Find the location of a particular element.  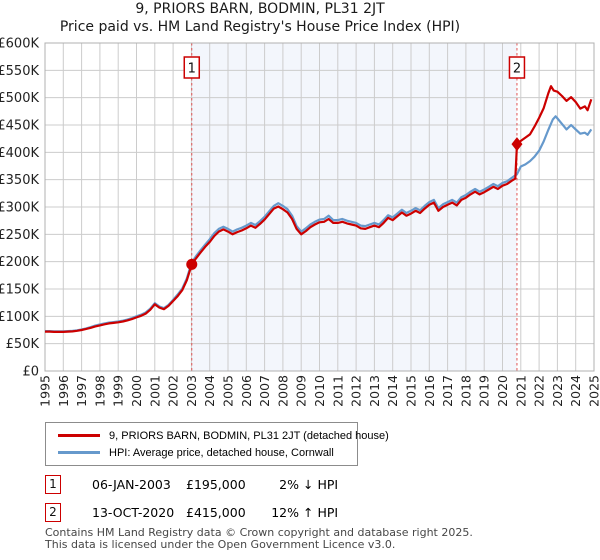

x-axis-tick-label: 2009 is located at coordinates (301, 391).